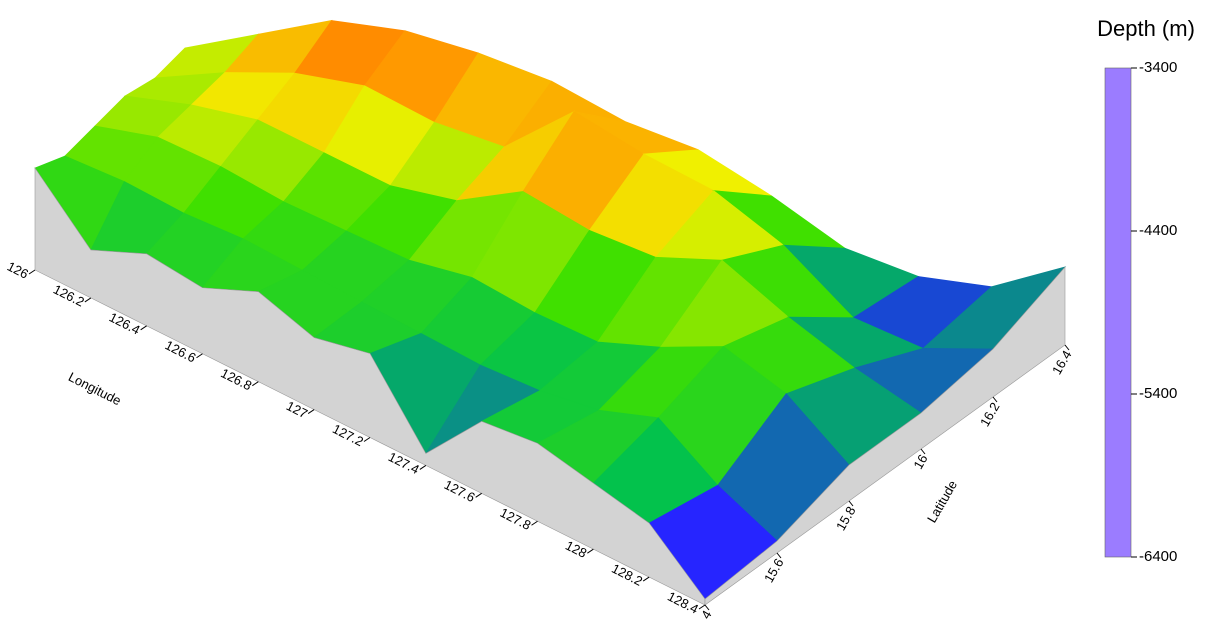  Describe the element at coordinates (1158, 556) in the screenshot. I see `colorbar-tick-label: -6400` at that location.